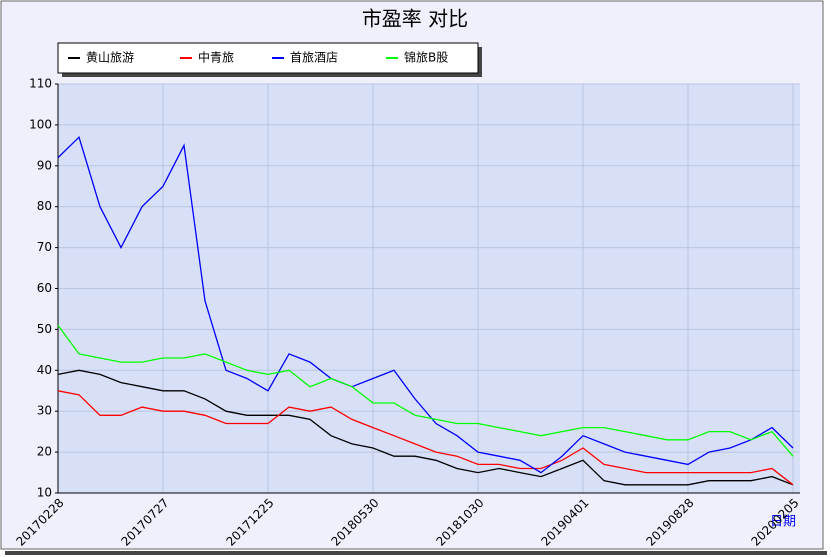 The height and width of the screenshot is (557, 831). I want to click on x-axis-label: 日期, so click(783, 522).